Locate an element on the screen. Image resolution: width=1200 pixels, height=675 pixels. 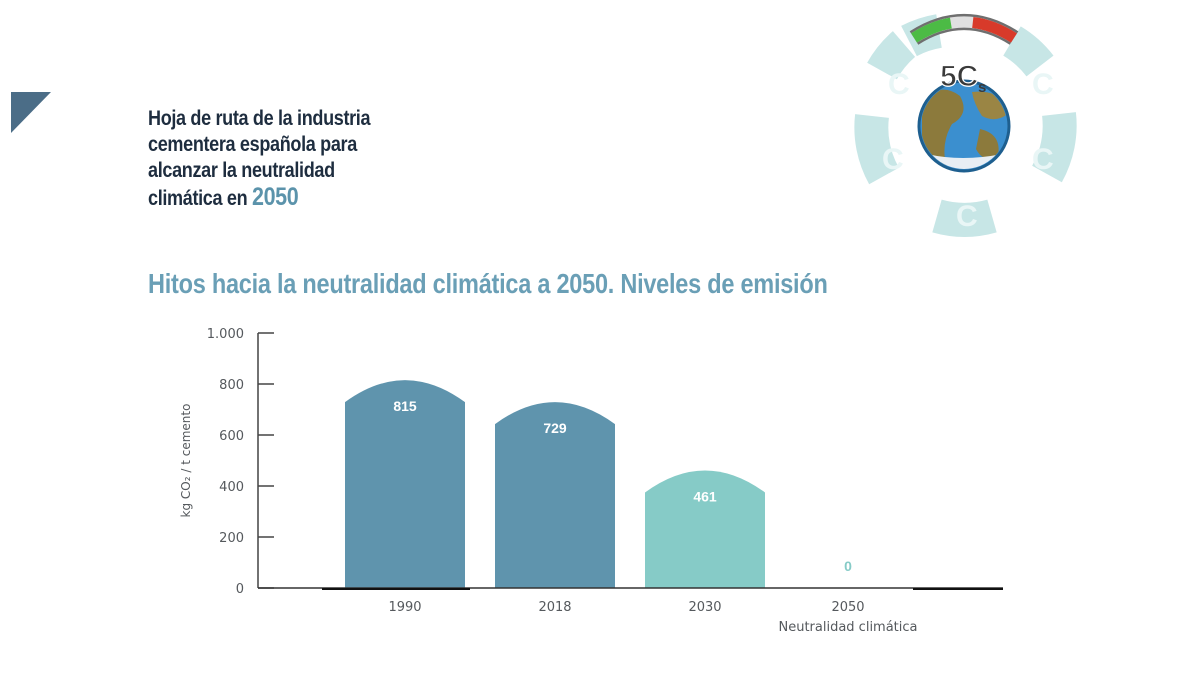
x-category-label: 2030 is located at coordinates (704, 607).